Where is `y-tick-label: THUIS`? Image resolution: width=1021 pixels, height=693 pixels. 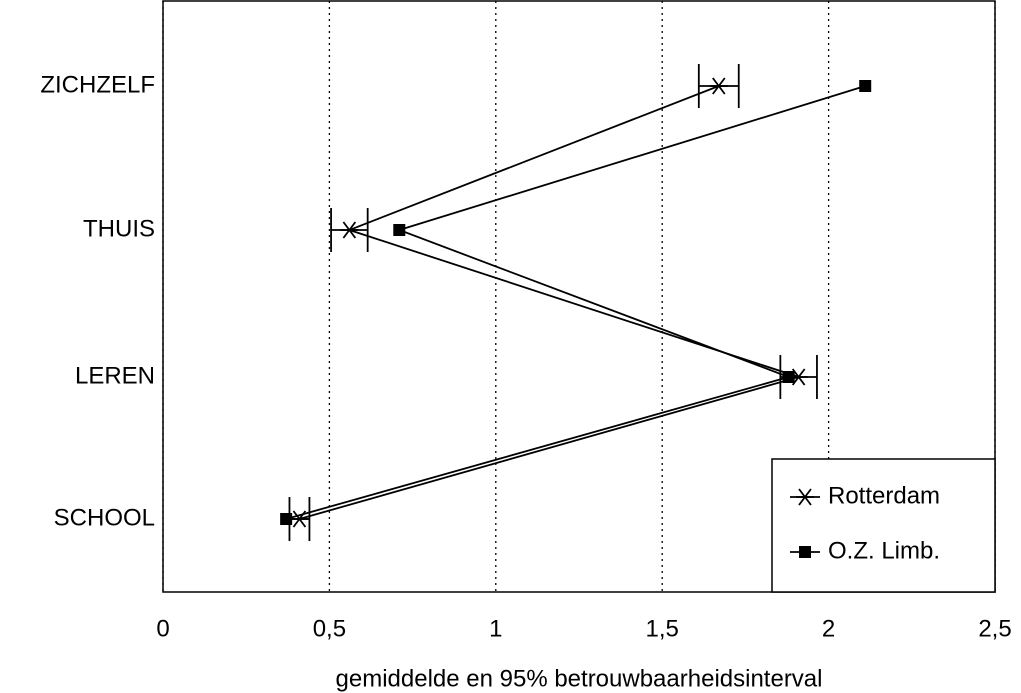 y-tick-label: THUIS is located at coordinates (119, 228).